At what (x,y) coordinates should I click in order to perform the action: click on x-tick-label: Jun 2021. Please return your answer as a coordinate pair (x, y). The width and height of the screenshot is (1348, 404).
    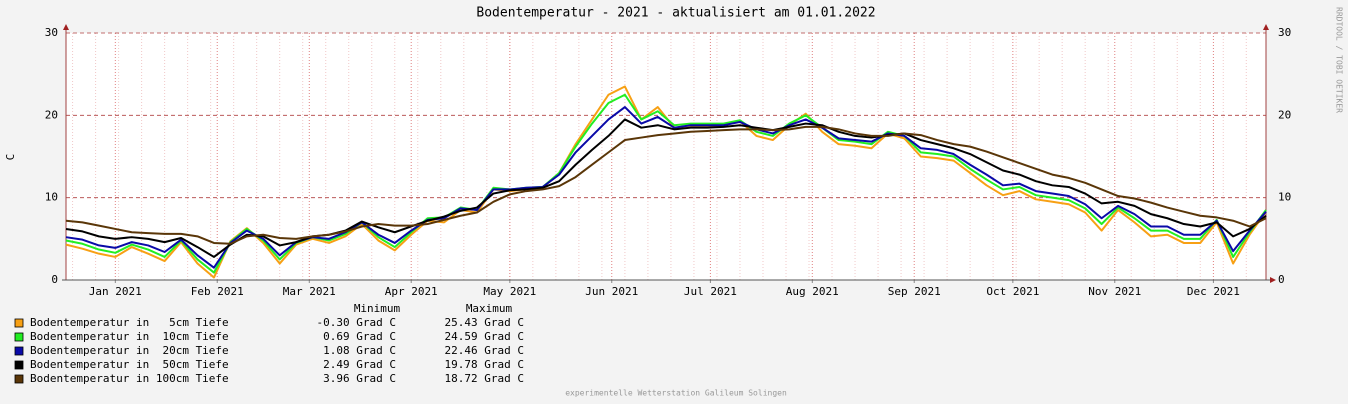
    Looking at the image, I should click on (611, 291).